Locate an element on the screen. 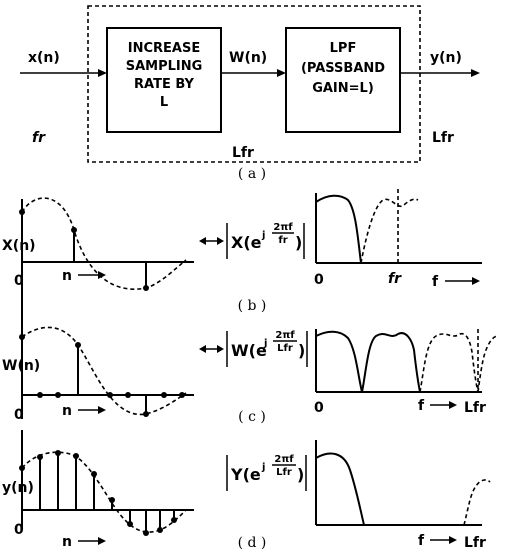 The image size is (514, 555). freq-mark-b: fr is located at coordinates (395, 279).